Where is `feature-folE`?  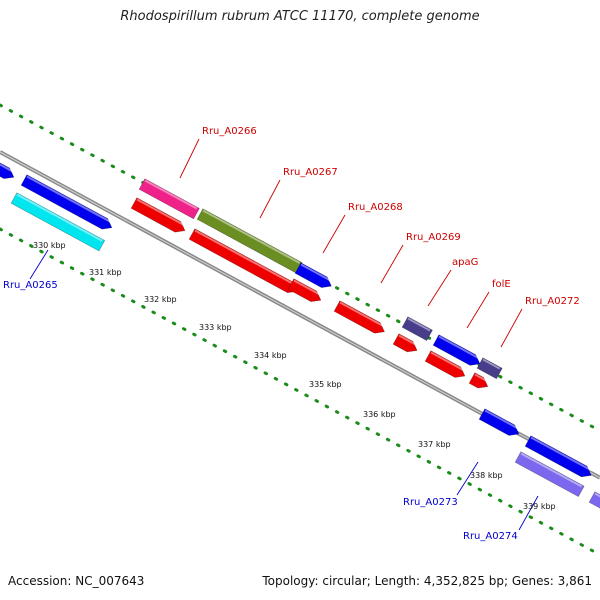 feature-folE is located at coordinates (456, 350).